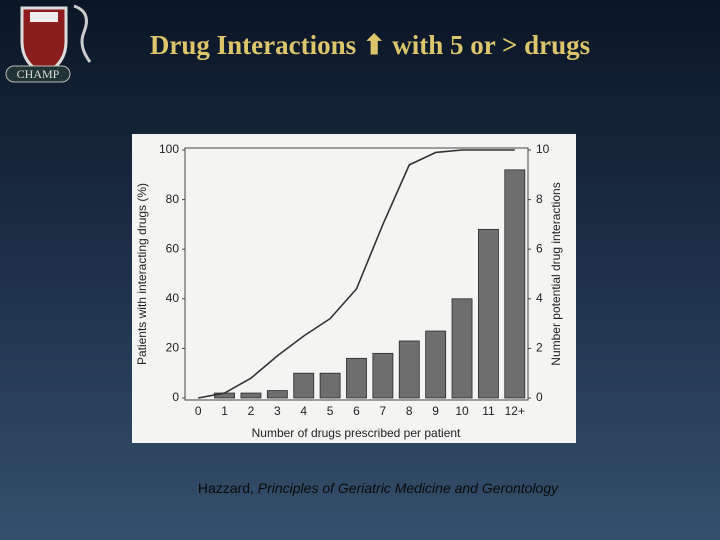 The image size is (720, 540). What do you see at coordinates (356, 411) in the screenshot?
I see `x-tick-label: 6` at bounding box center [356, 411].